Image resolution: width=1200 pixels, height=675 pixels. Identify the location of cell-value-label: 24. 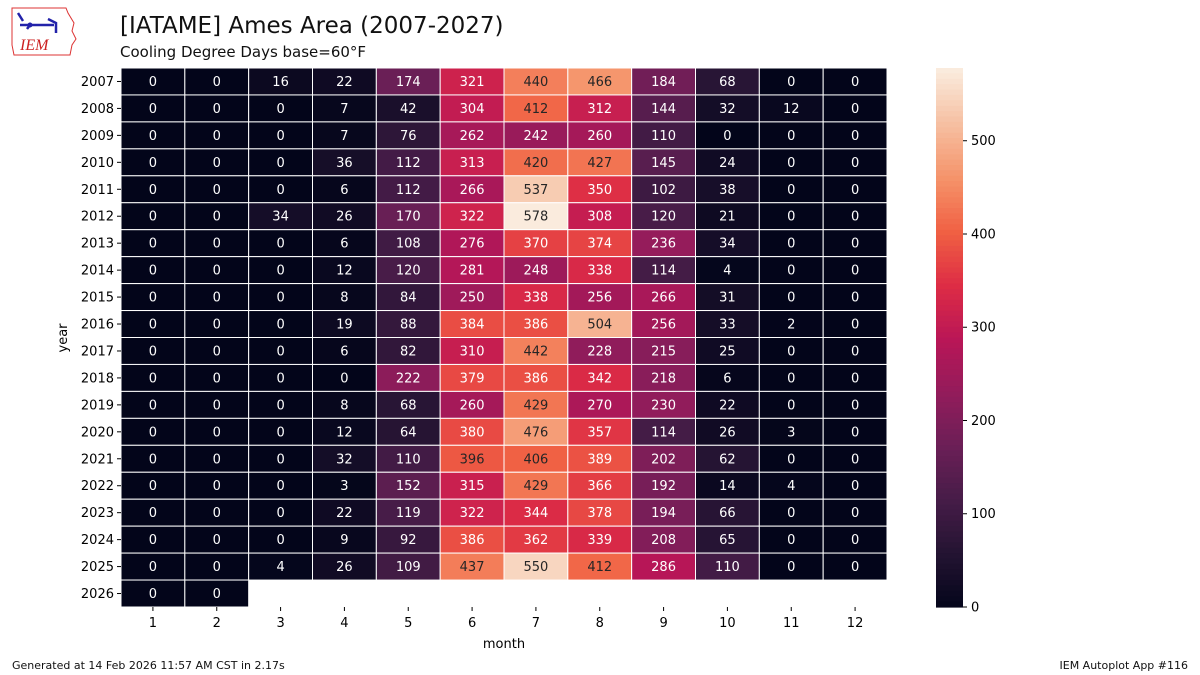
(727, 163).